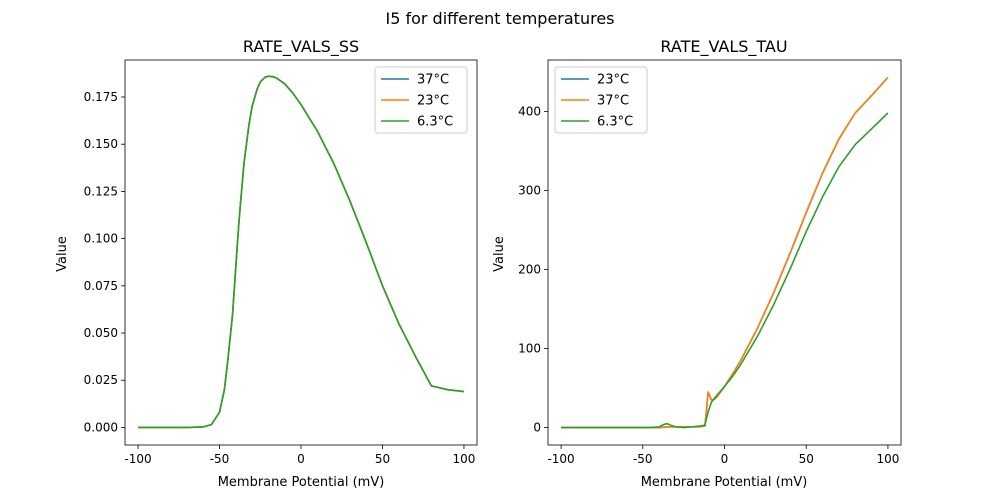 This screenshot has height=500, width=1000. I want to click on y-tick-label: 0.125, so click(101, 191).